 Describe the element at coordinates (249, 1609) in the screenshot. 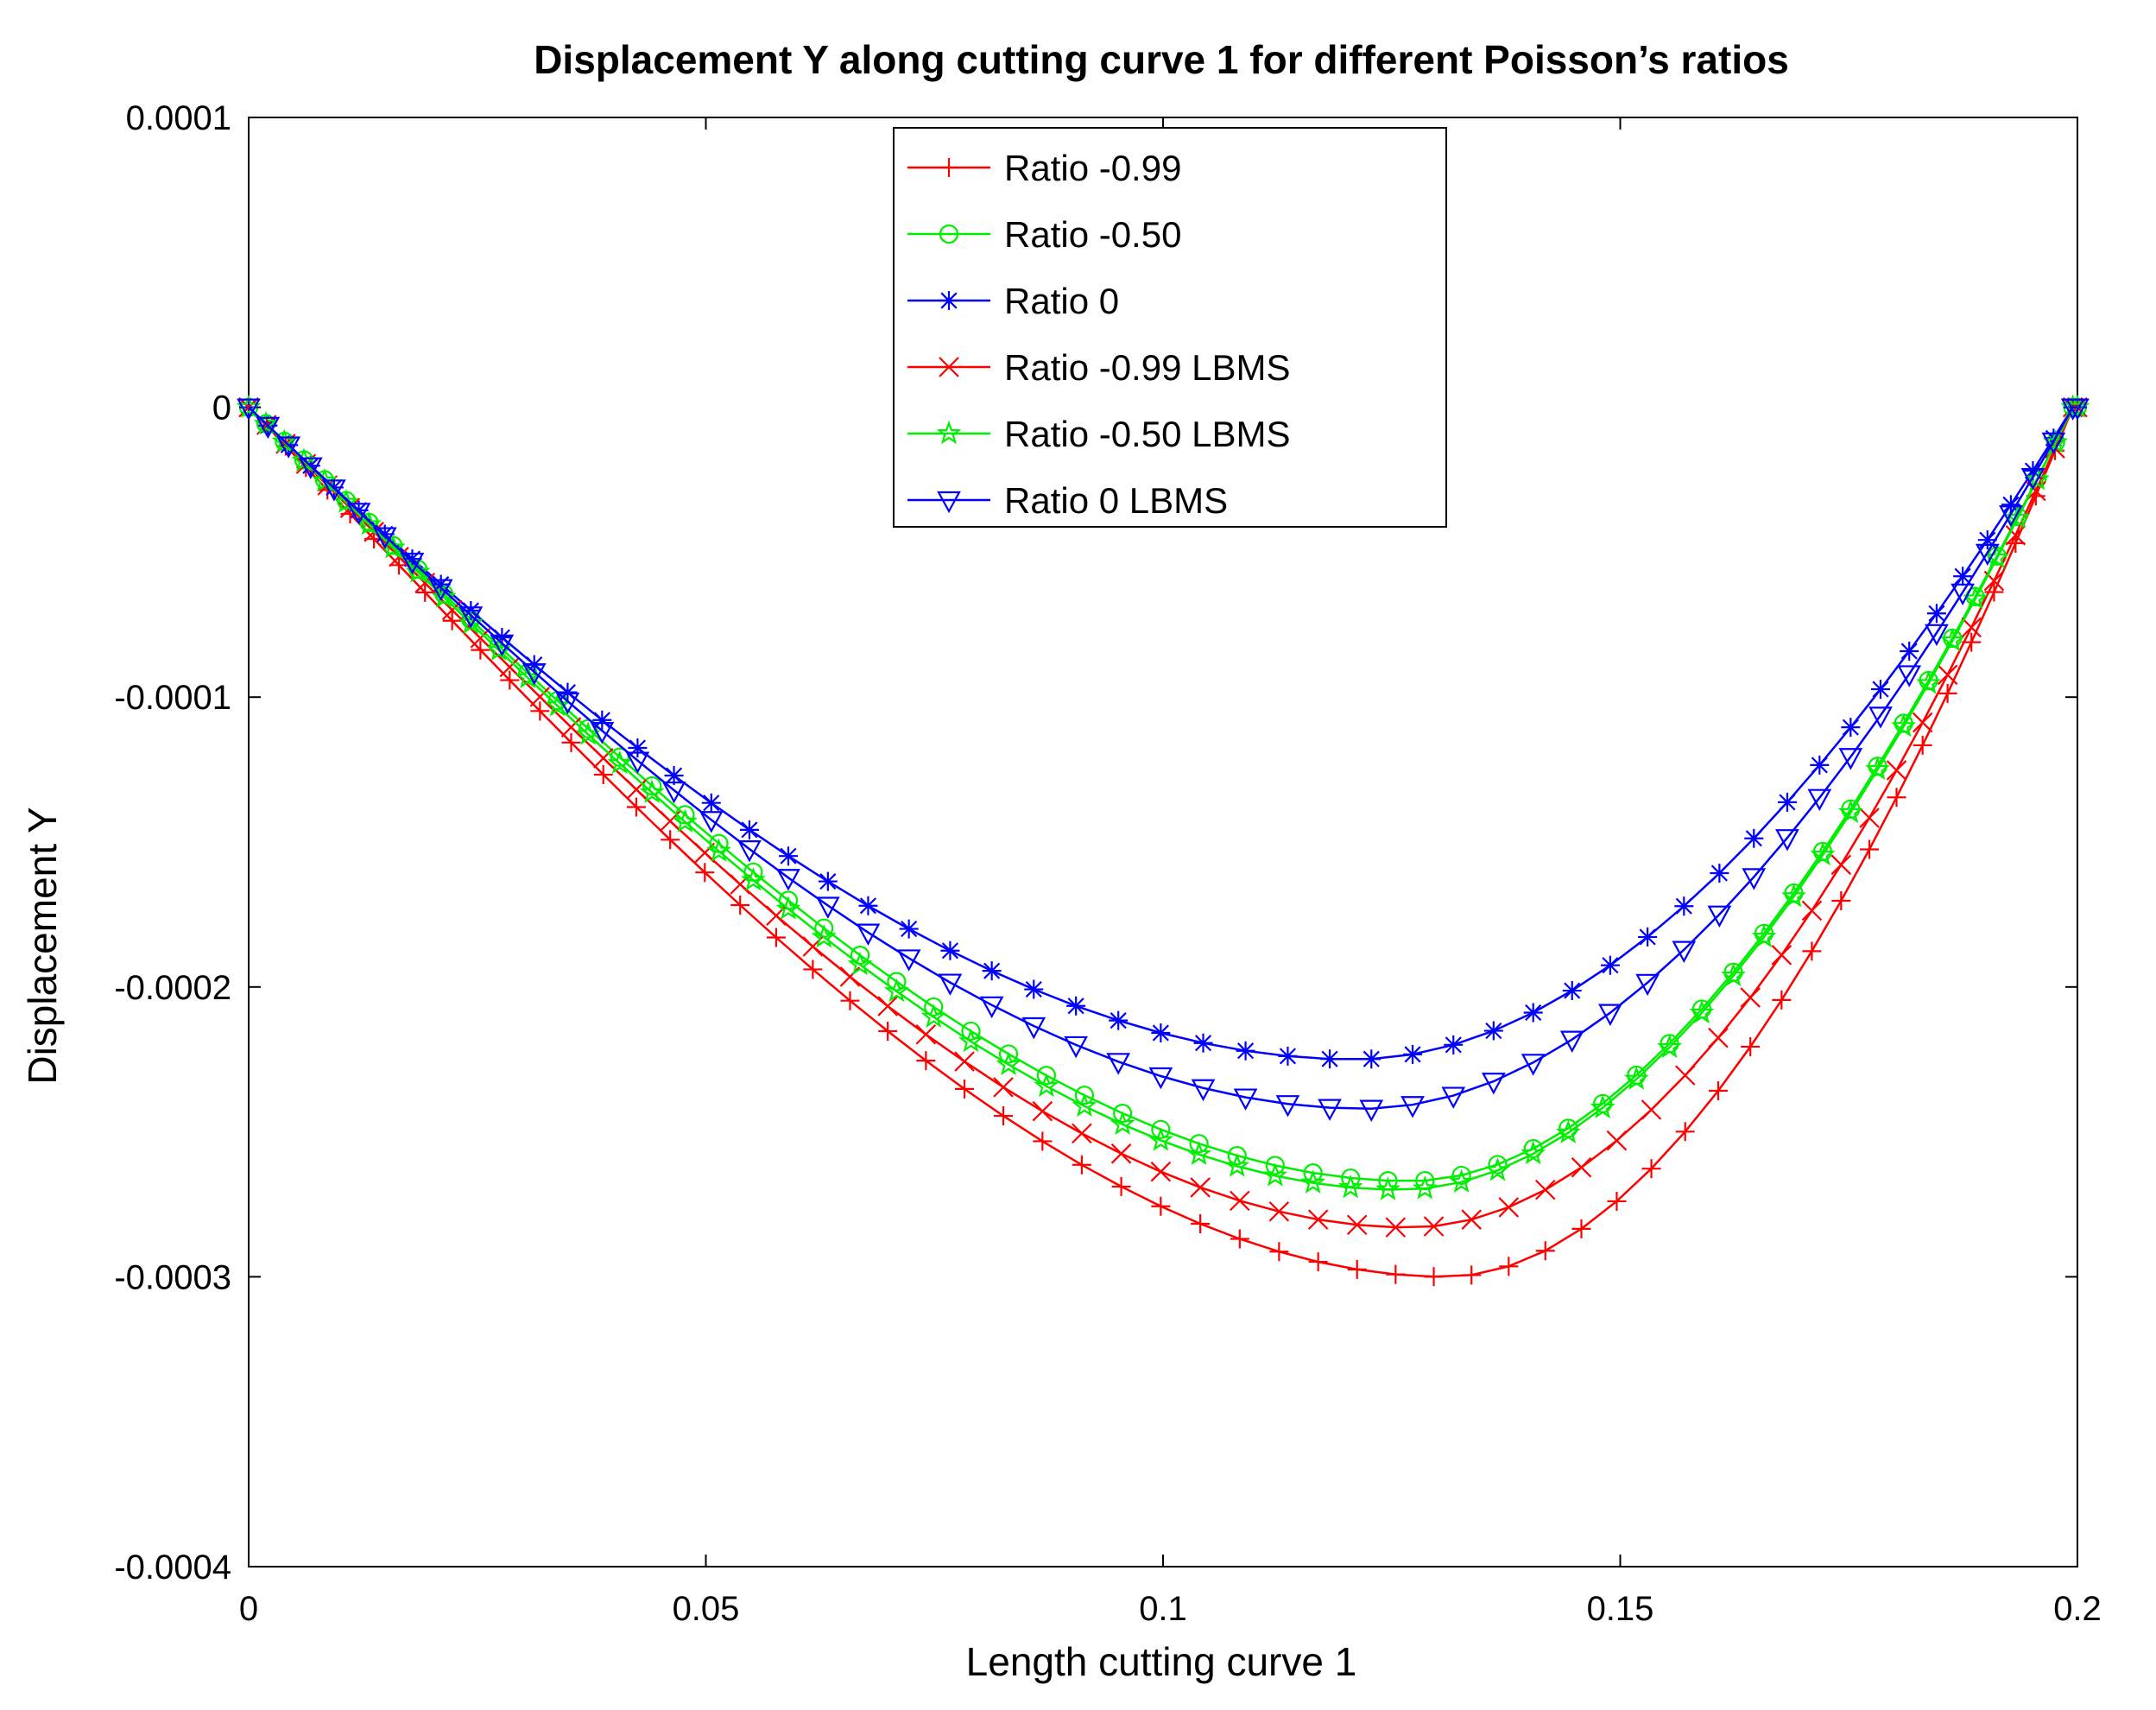

I see `x-tick-label: 0` at that location.